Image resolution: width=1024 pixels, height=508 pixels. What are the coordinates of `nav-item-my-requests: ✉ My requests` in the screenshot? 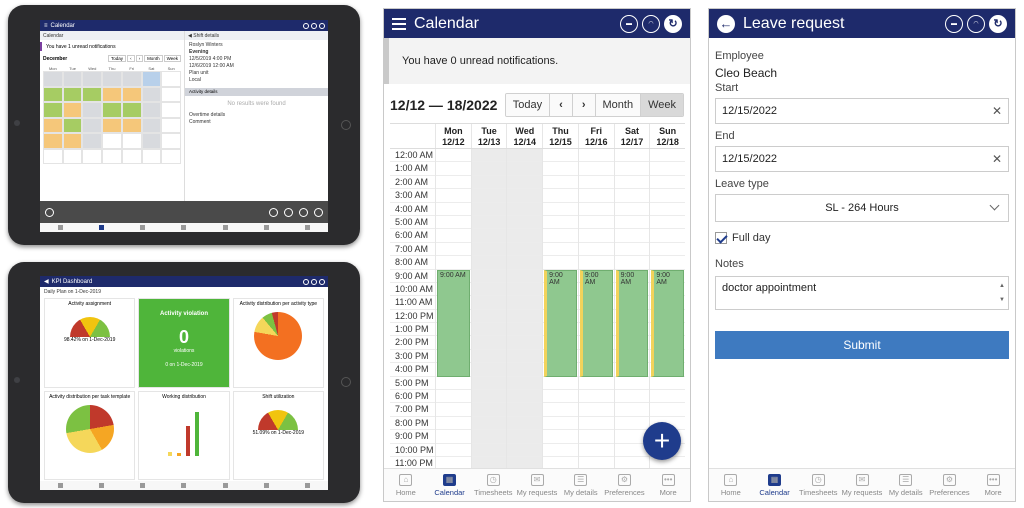 It's located at (862, 485).